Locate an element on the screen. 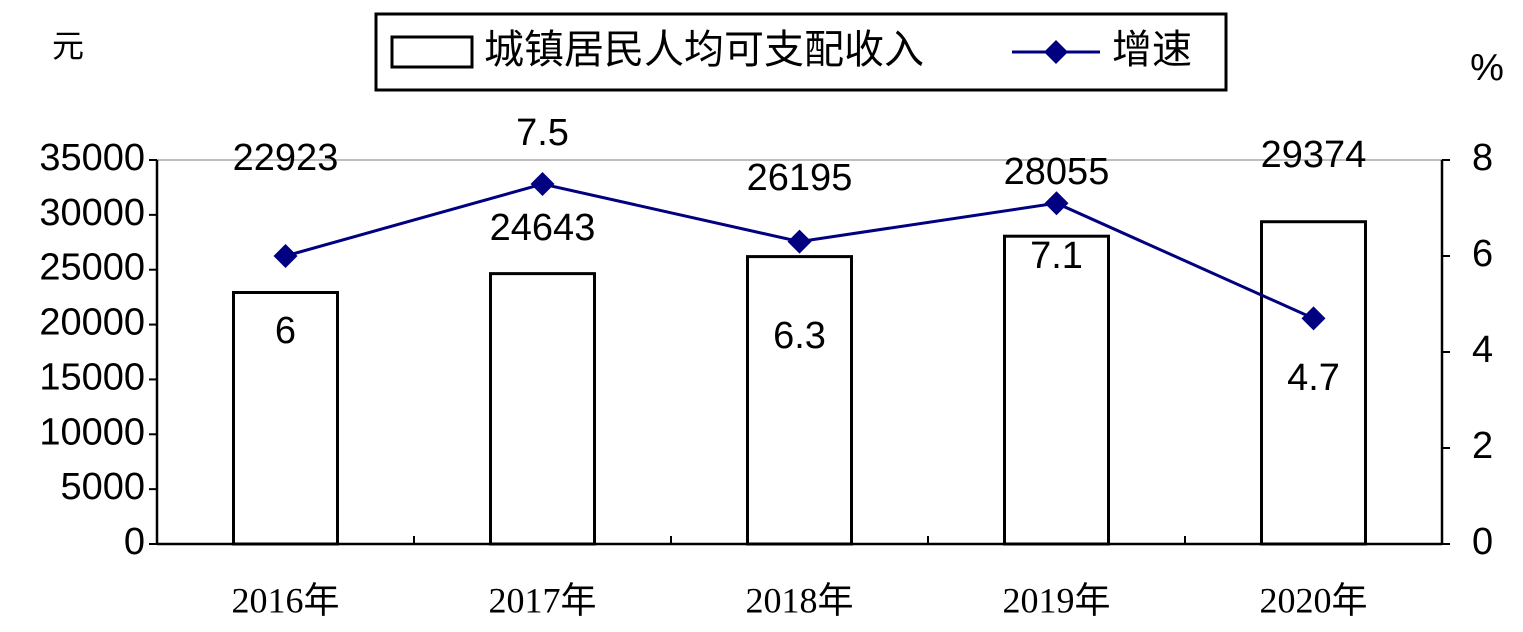 Image resolution: width=1523 pixels, height=632 pixels. bar-value-label: 26195 is located at coordinates (800, 178).